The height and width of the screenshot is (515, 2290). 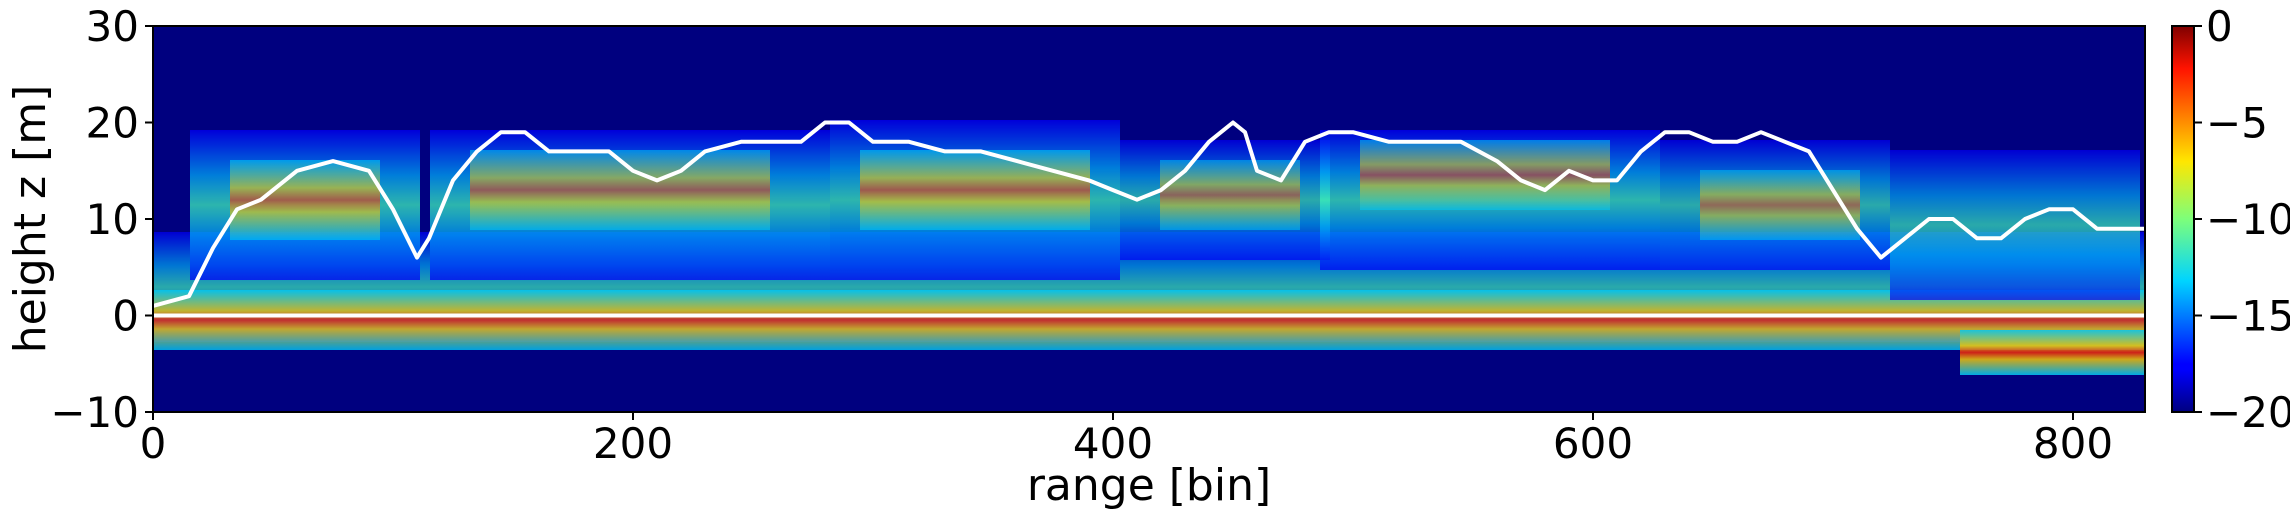 I want to click on y-tick-label: 10, so click(x=112, y=219).